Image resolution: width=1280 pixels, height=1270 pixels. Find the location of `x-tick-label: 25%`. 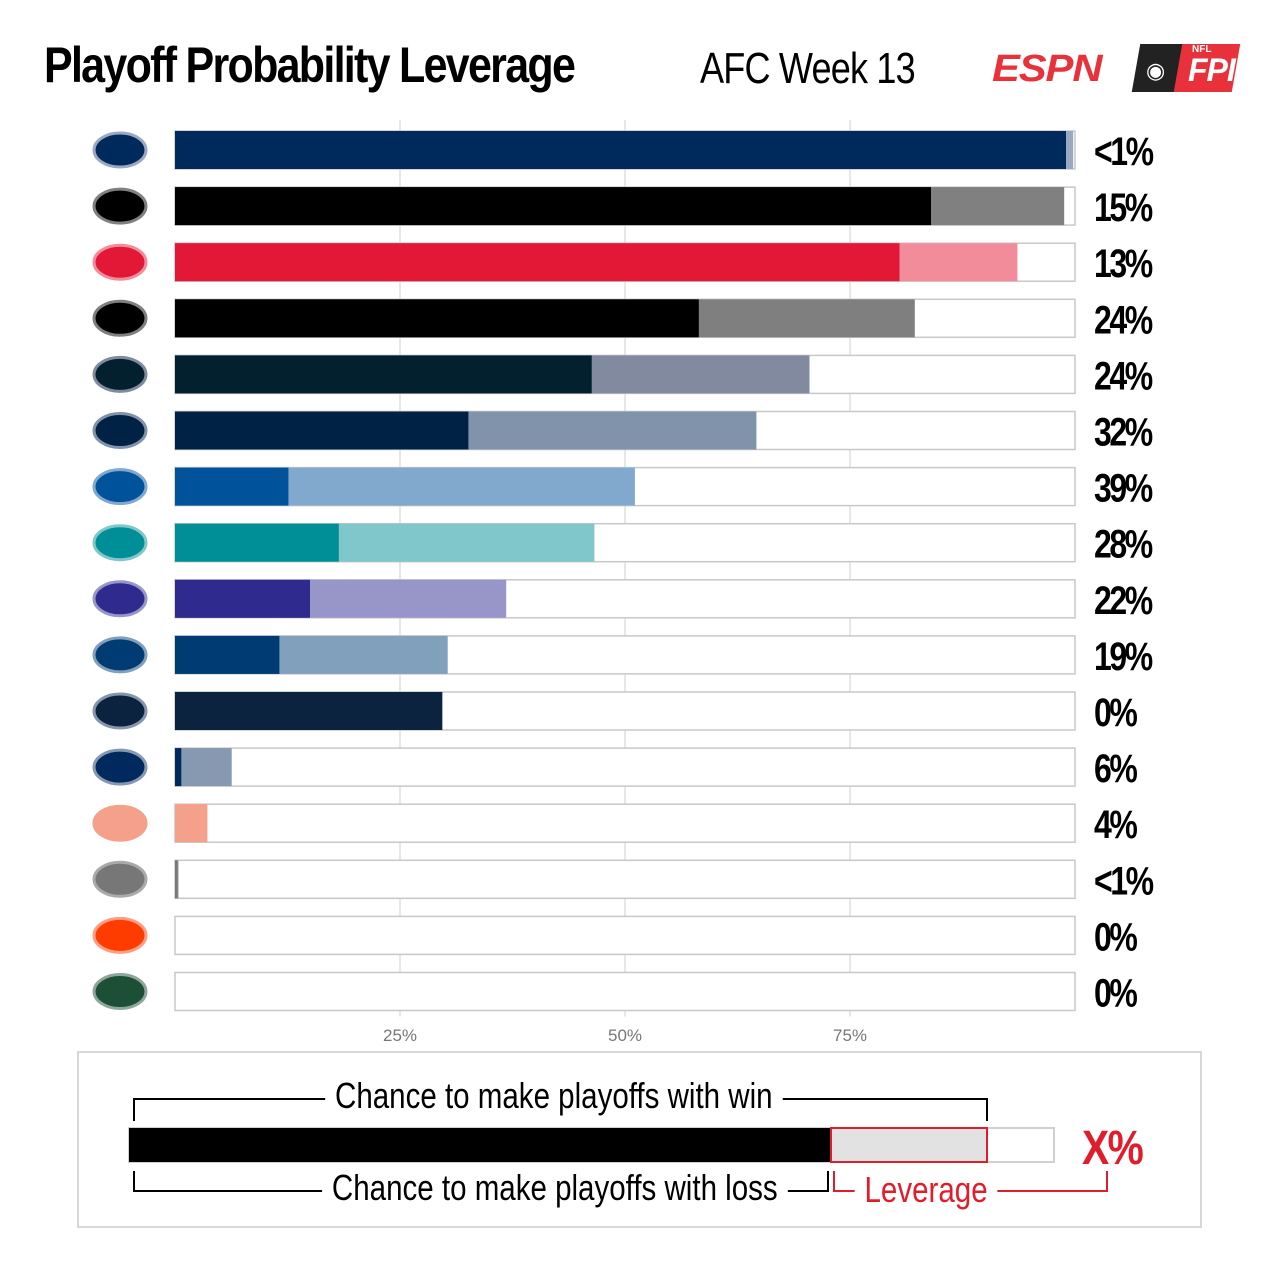

x-tick-label: 25% is located at coordinates (400, 1035).